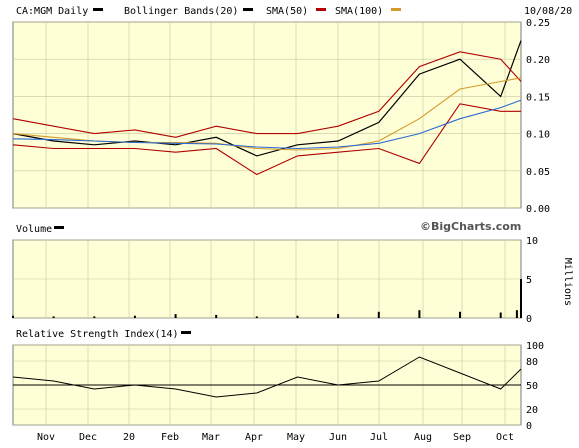 The image size is (579, 448). Describe the element at coordinates (211, 437) in the screenshot. I see `x-tick-label: Mar` at that location.